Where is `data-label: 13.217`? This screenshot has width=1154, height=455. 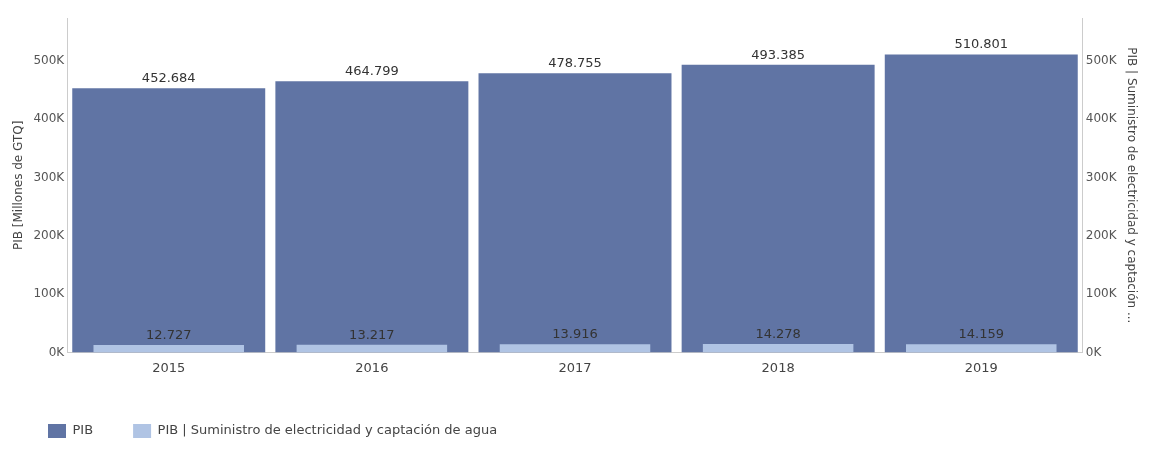
data-label: 13.217 is located at coordinates (372, 334).